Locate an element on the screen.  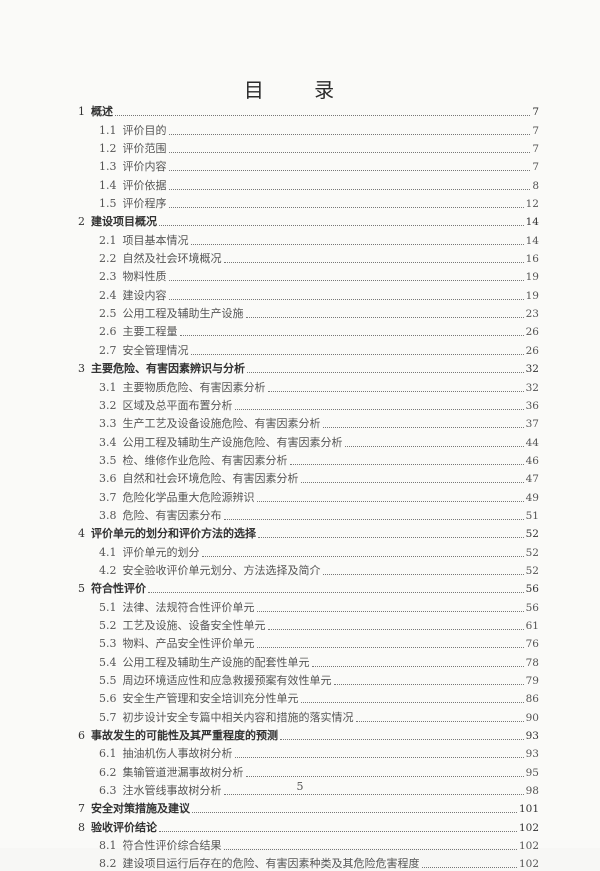
toc-entry-page: 61 is located at coordinates (532, 625).